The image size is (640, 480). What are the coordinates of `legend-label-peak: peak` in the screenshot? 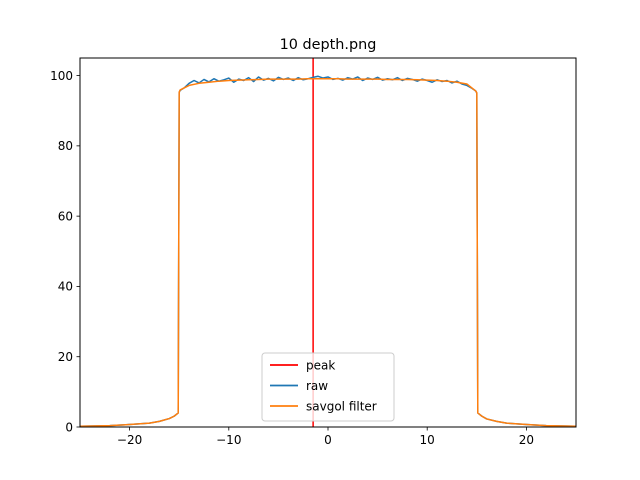 It's located at (320, 365).